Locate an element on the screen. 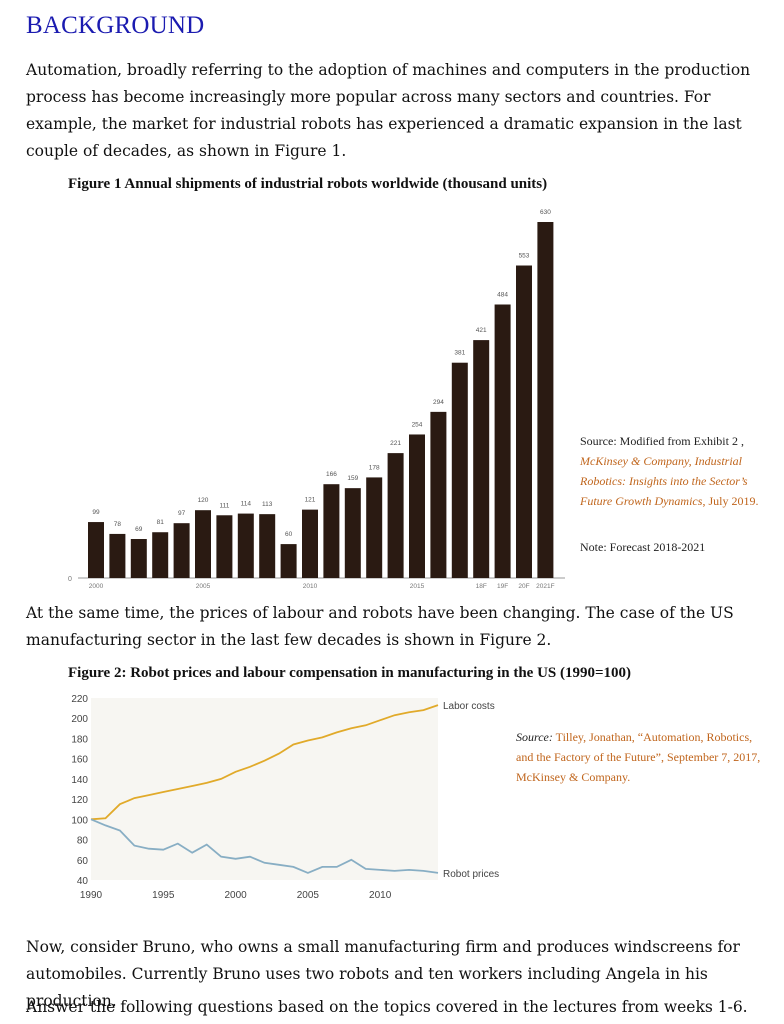  y-tick-label: 40 is located at coordinates (83, 881).